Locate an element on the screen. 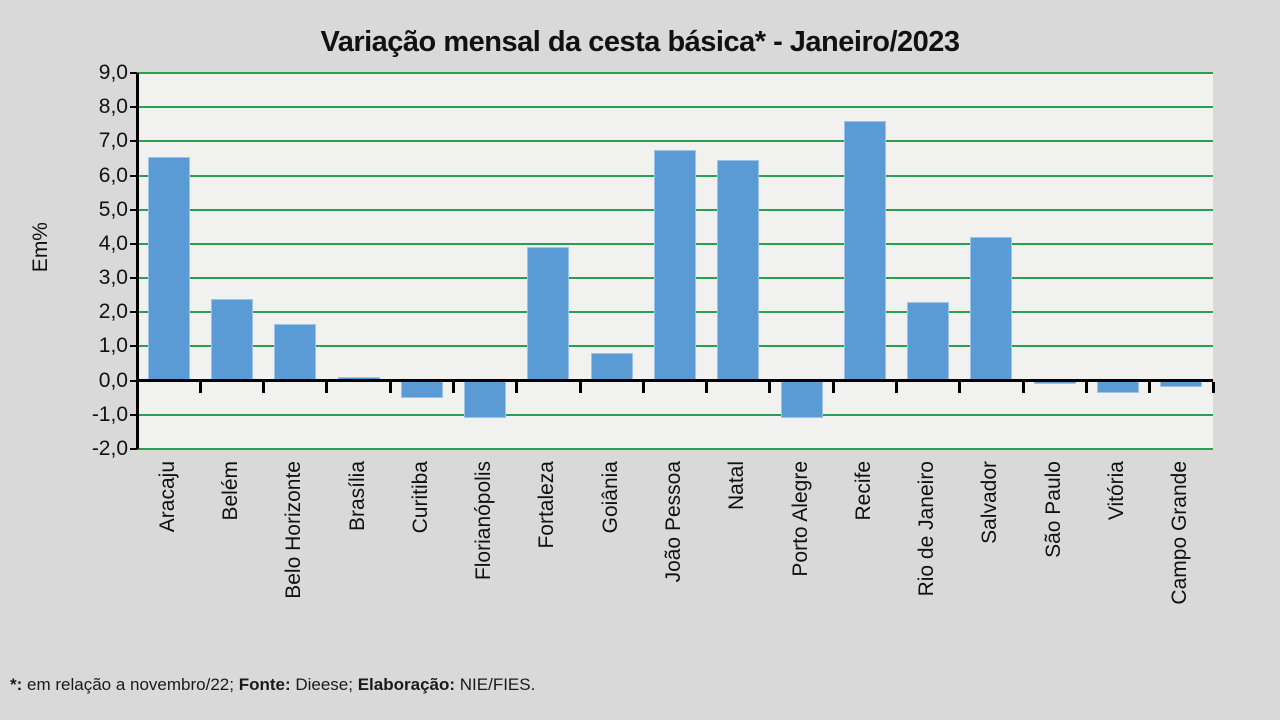 This screenshot has width=1280, height=720. x-axis-label: Fortaleza is located at coordinates (547, 505).